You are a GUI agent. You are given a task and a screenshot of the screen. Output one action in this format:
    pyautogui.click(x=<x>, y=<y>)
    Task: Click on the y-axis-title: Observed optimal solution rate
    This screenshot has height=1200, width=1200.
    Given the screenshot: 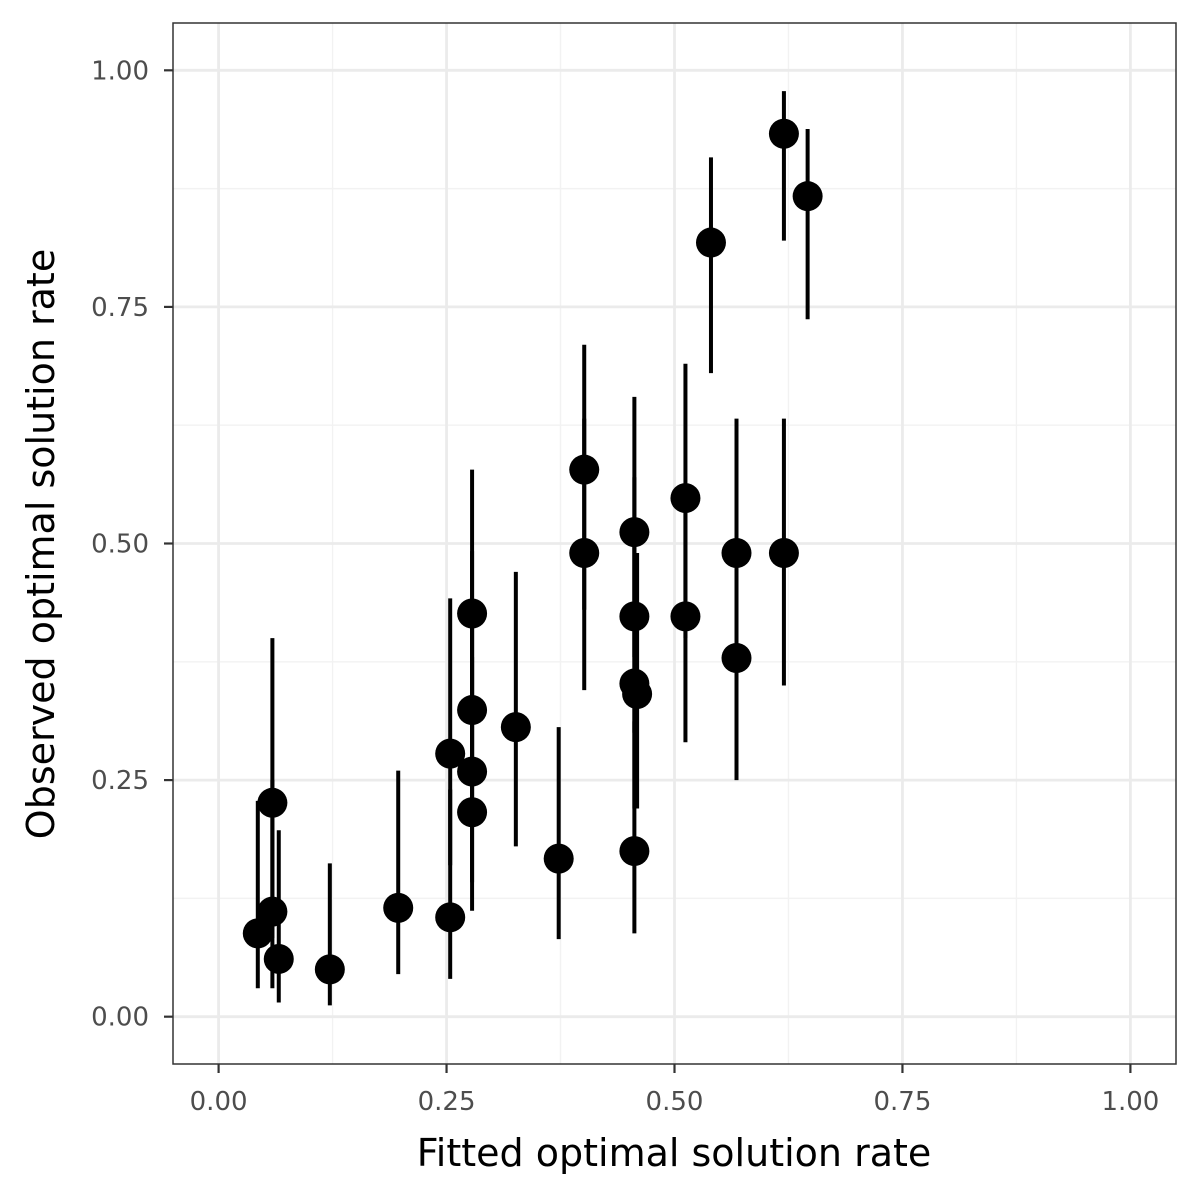 What is the action you would take?
    pyautogui.click(x=41, y=544)
    